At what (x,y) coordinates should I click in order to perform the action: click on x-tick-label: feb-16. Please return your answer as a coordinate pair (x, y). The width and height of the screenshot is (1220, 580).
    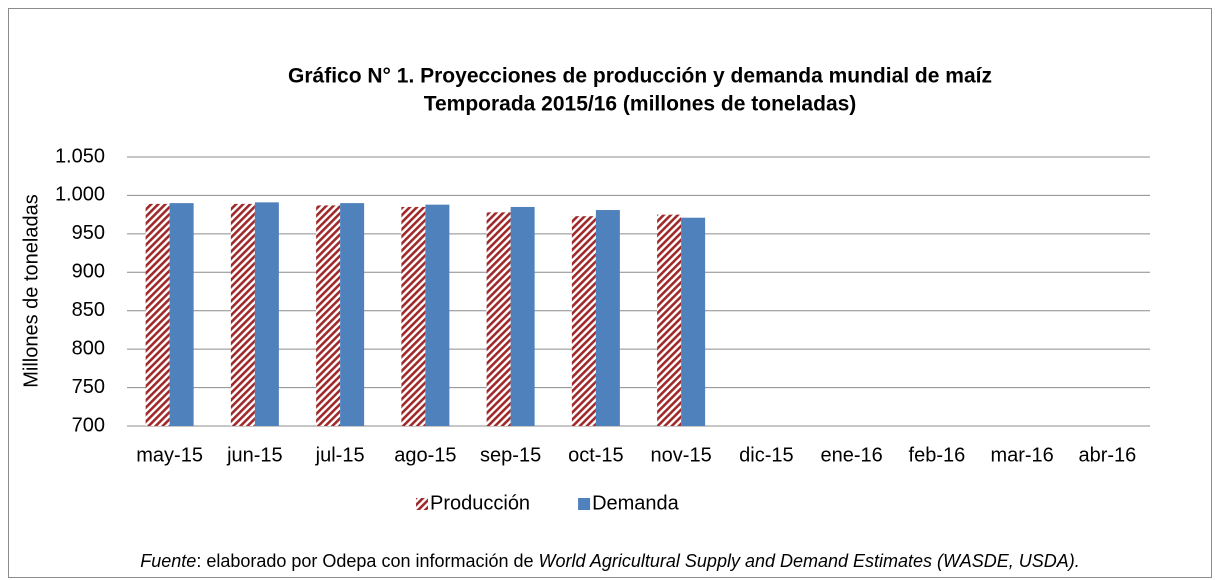
    Looking at the image, I should click on (937, 455).